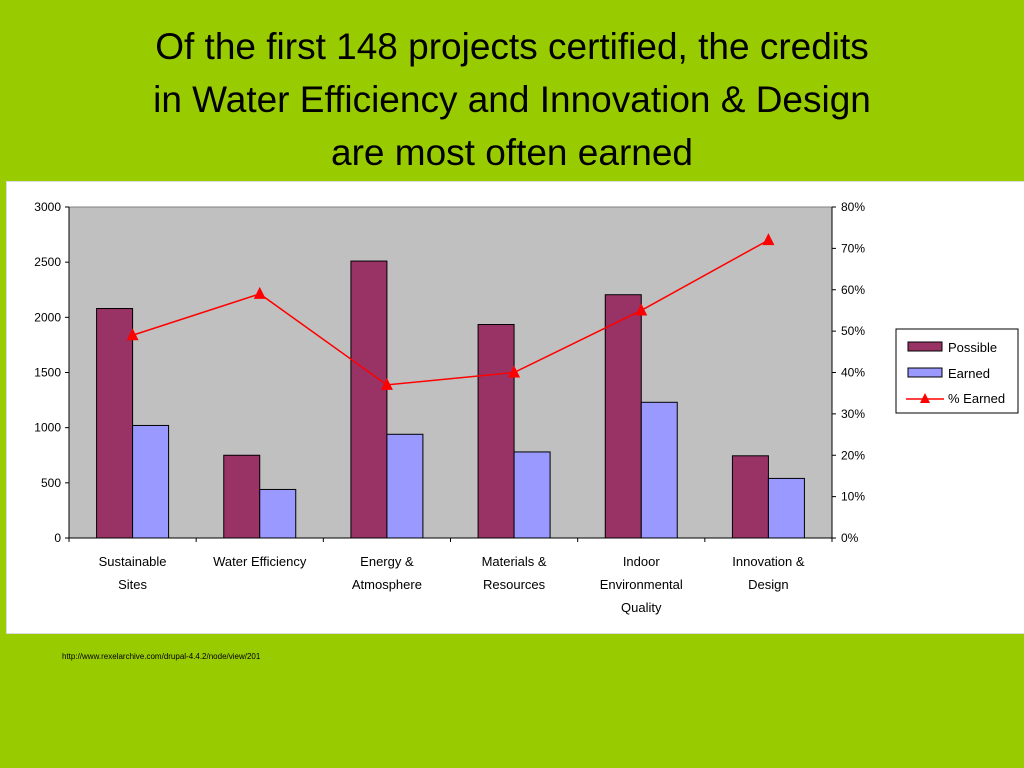 This screenshot has width=1024, height=768. Describe the element at coordinates (768, 584) in the screenshot. I see `x-category-label: Design` at that location.